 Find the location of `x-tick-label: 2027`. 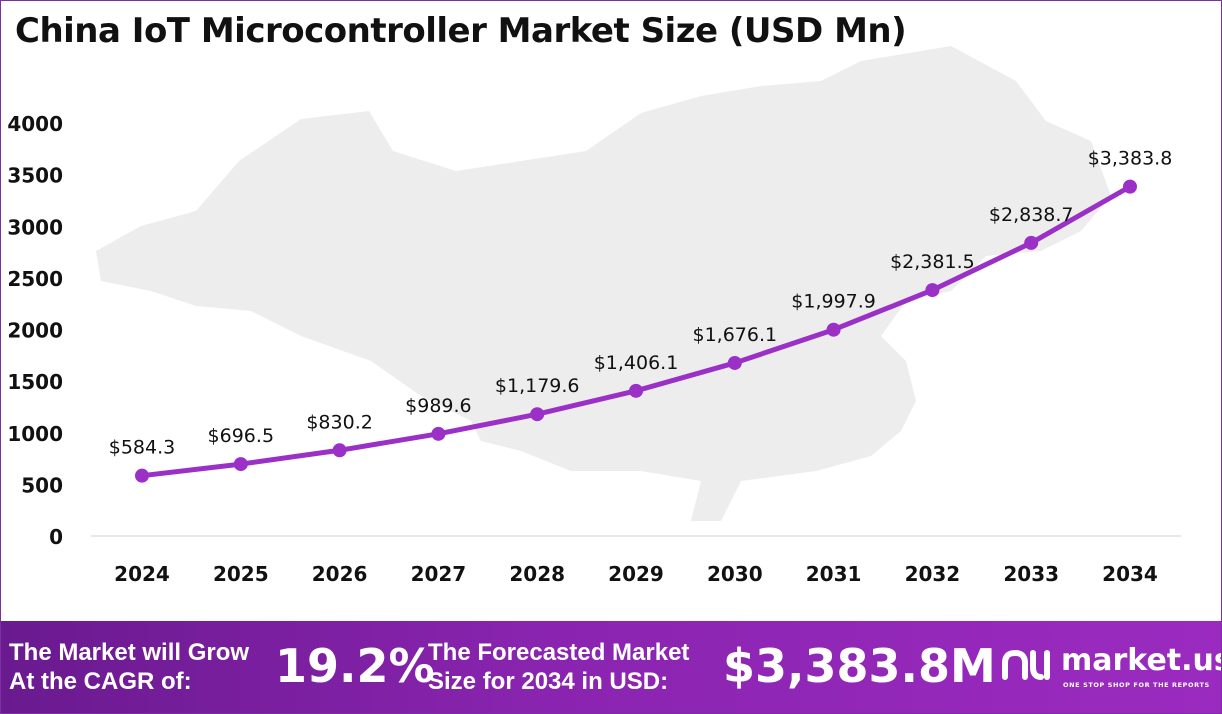

x-tick-label: 2027 is located at coordinates (439, 574).